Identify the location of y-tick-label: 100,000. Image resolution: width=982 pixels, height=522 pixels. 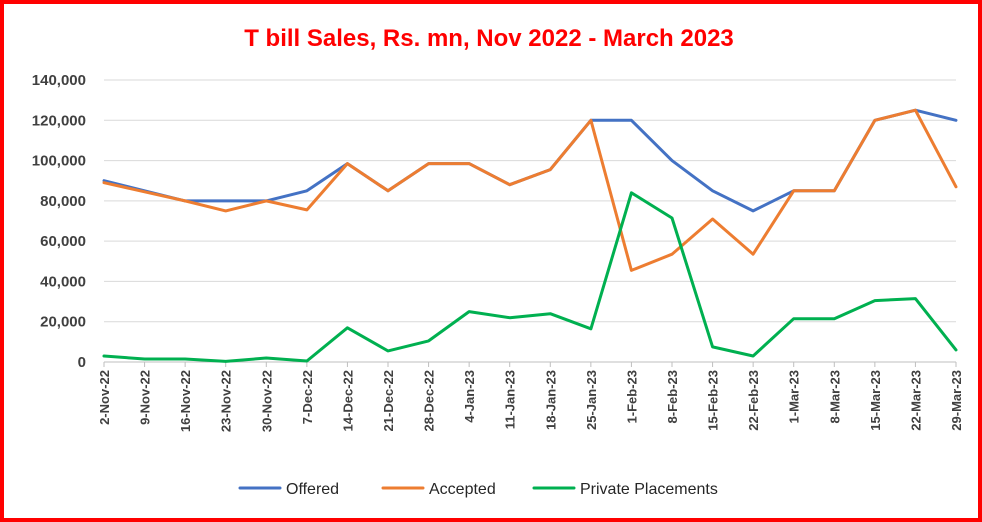
(59, 161).